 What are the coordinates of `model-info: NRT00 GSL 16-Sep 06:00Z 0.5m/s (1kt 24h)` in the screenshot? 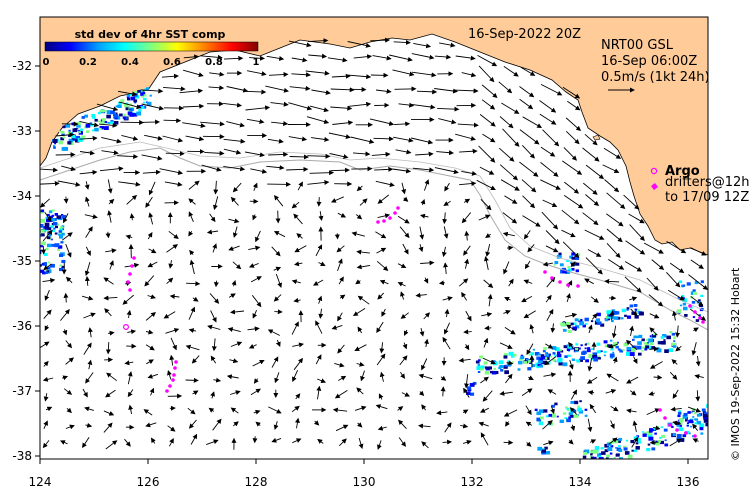 It's located at (655, 65).